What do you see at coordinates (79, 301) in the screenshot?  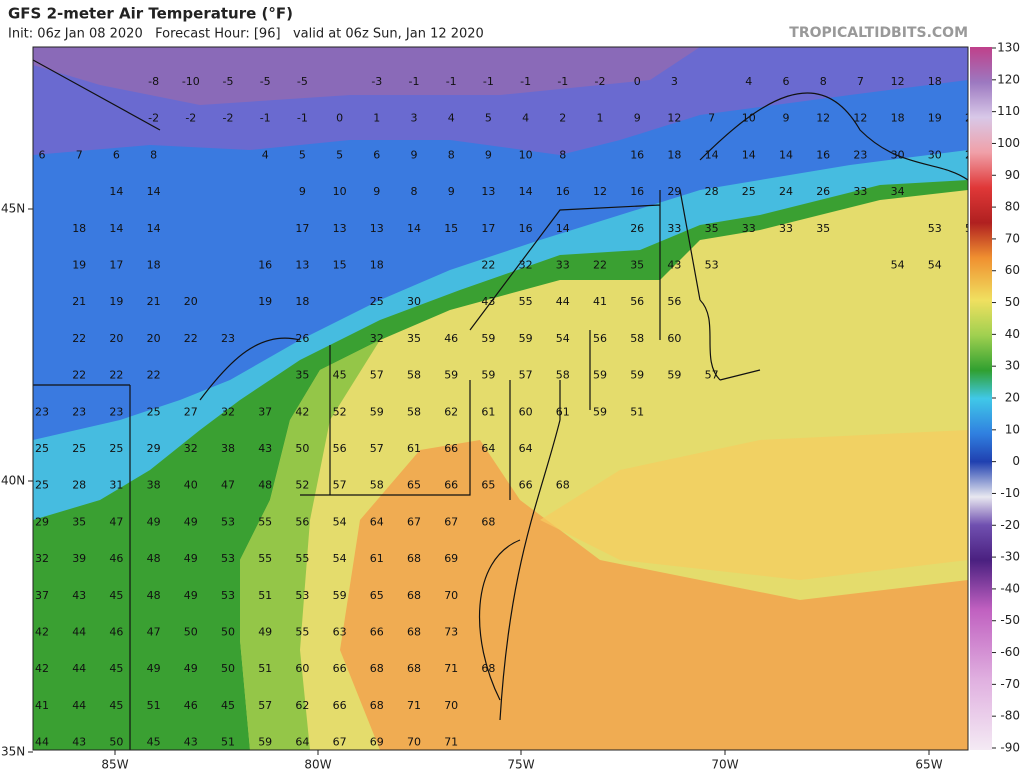 I see `temperature-label: 21` at bounding box center [79, 301].